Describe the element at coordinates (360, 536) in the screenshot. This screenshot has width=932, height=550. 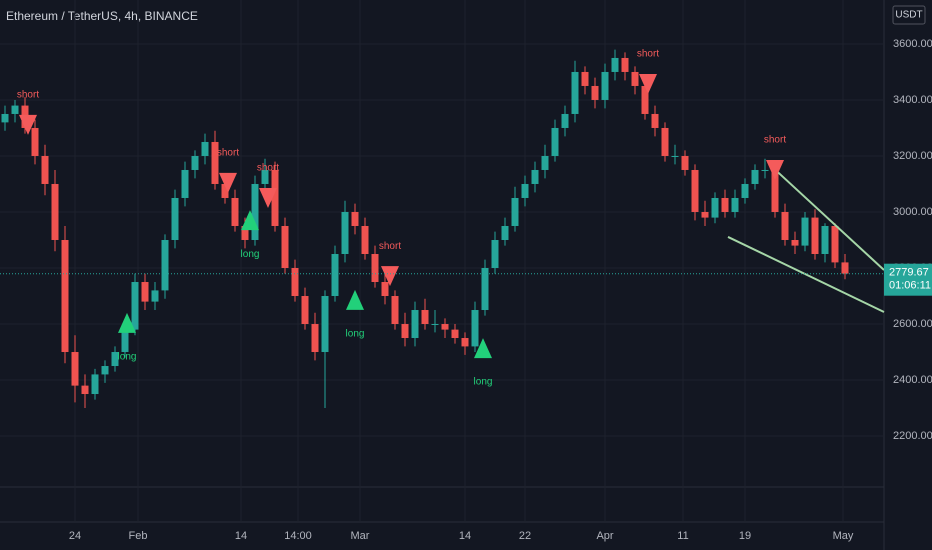
I see `x-tick-label: Mar` at that location.